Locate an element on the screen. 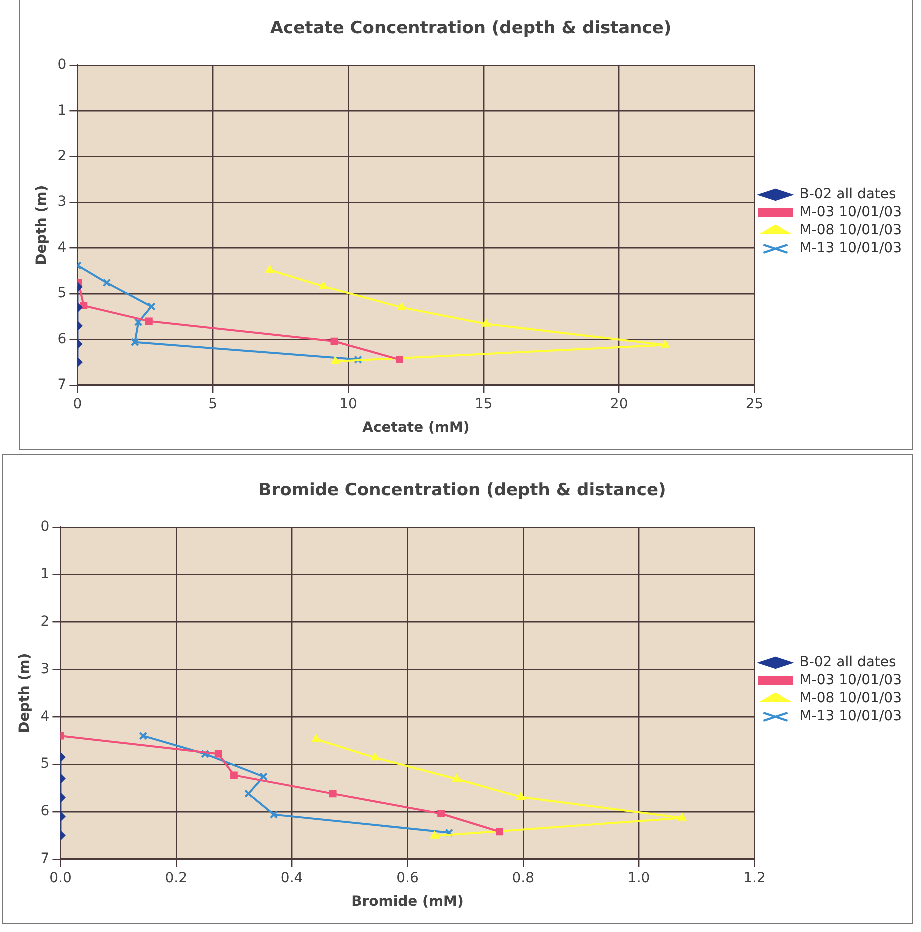  x-tick-label: 0.6 is located at coordinates (407, 878).